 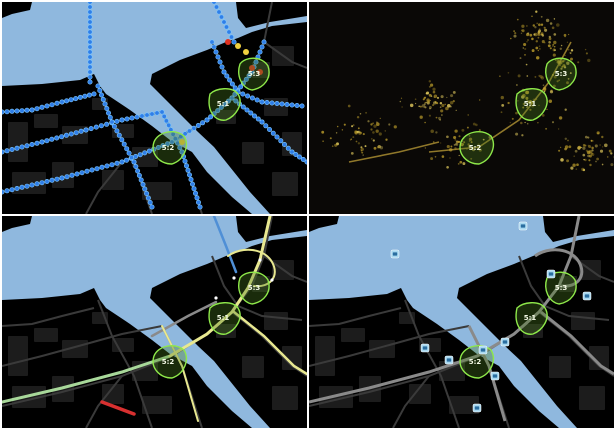 I want to click on shop-icon, so click(x=477, y=408).